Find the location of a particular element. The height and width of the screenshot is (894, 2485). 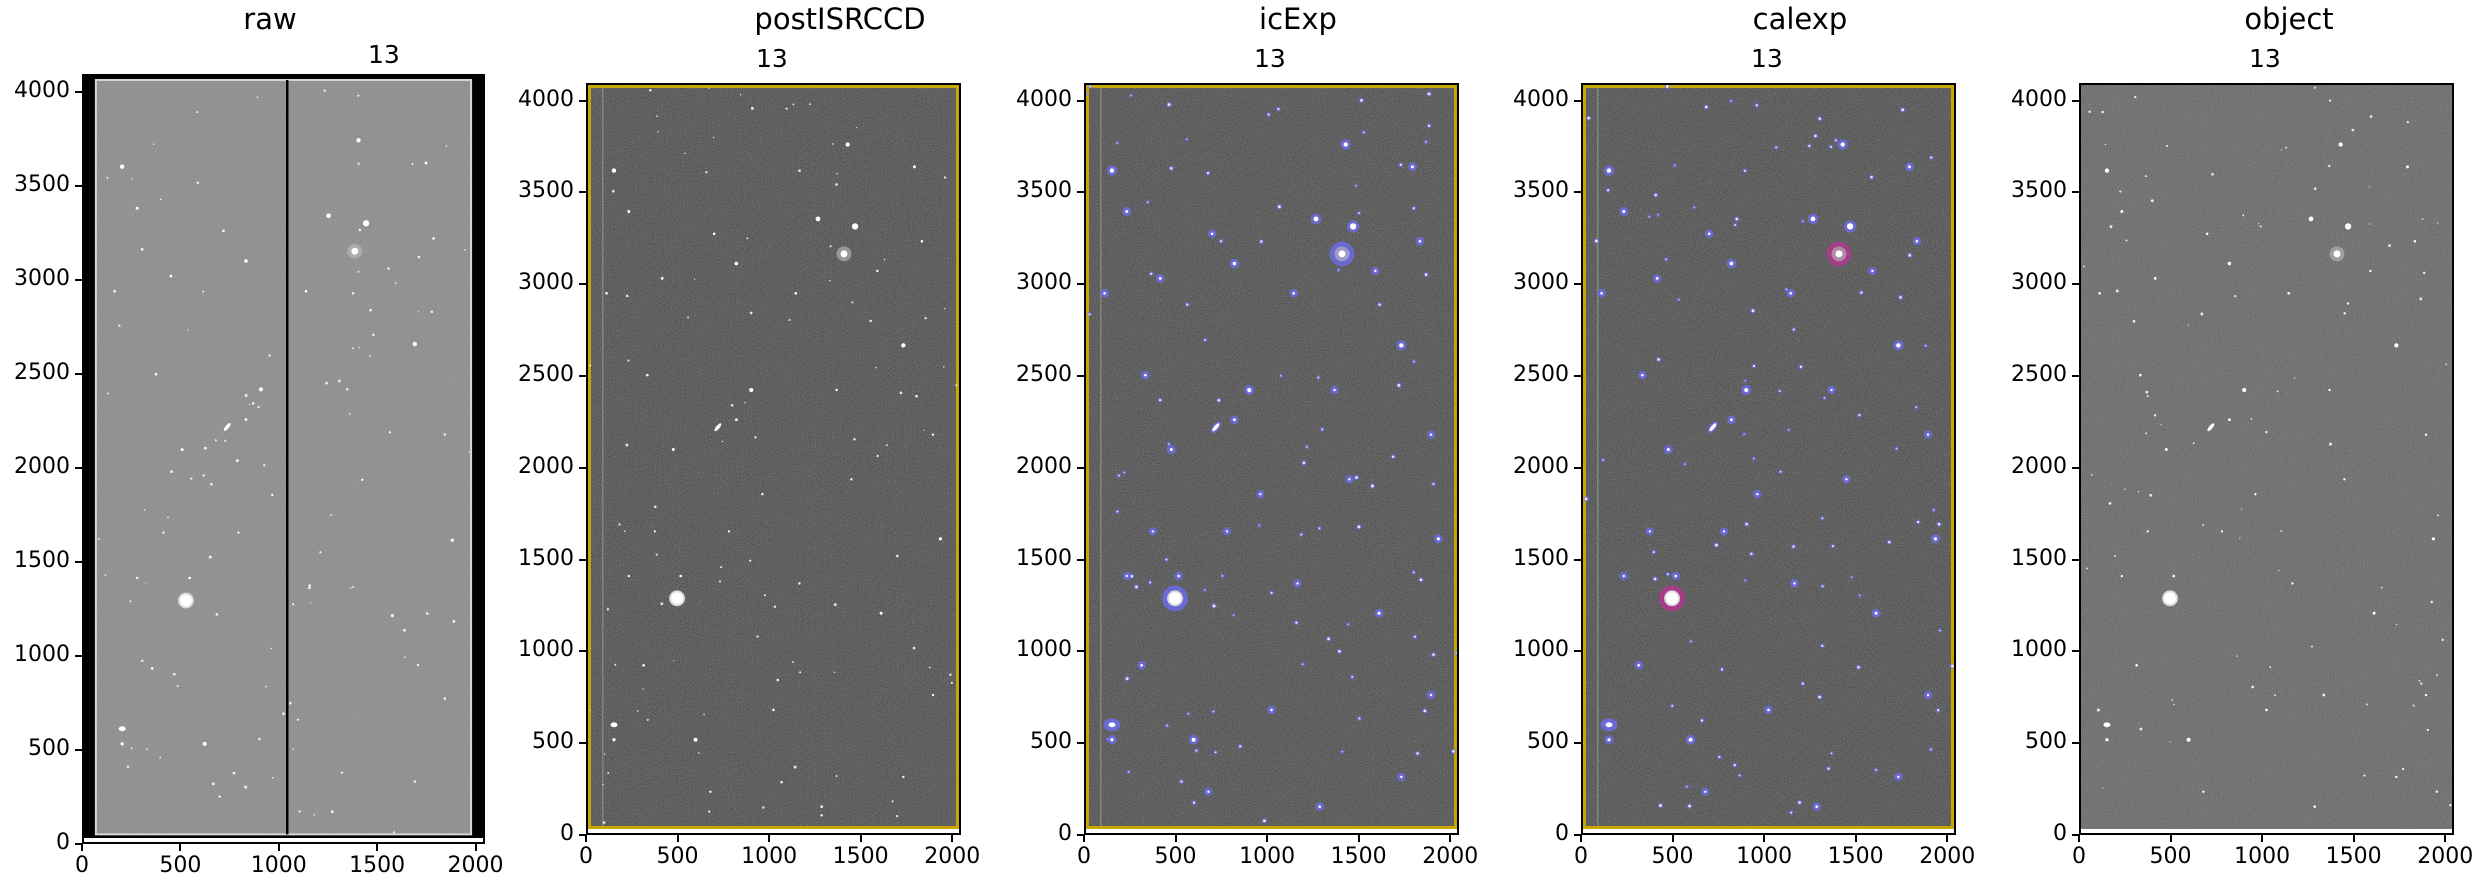

noise-layer is located at coordinates (283, 457).